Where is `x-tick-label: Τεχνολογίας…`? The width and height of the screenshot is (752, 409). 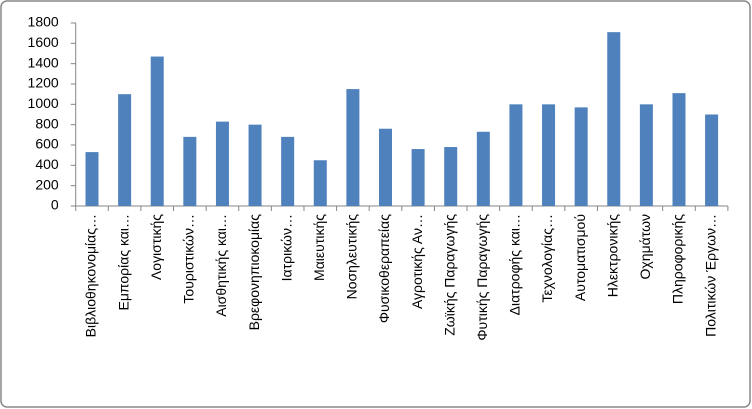
x-tick-label: Τεχνολογίας… is located at coordinates (547, 258).